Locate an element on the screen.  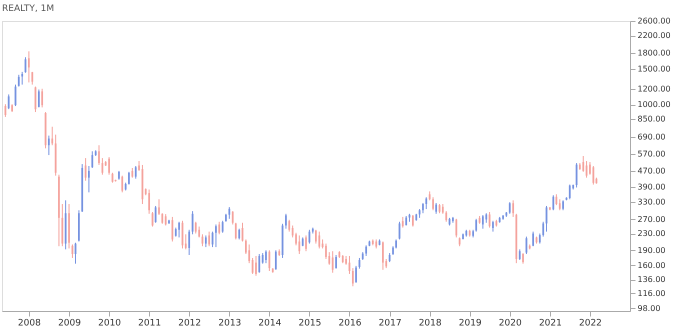
x-tick-label: 2020 is located at coordinates (510, 323).